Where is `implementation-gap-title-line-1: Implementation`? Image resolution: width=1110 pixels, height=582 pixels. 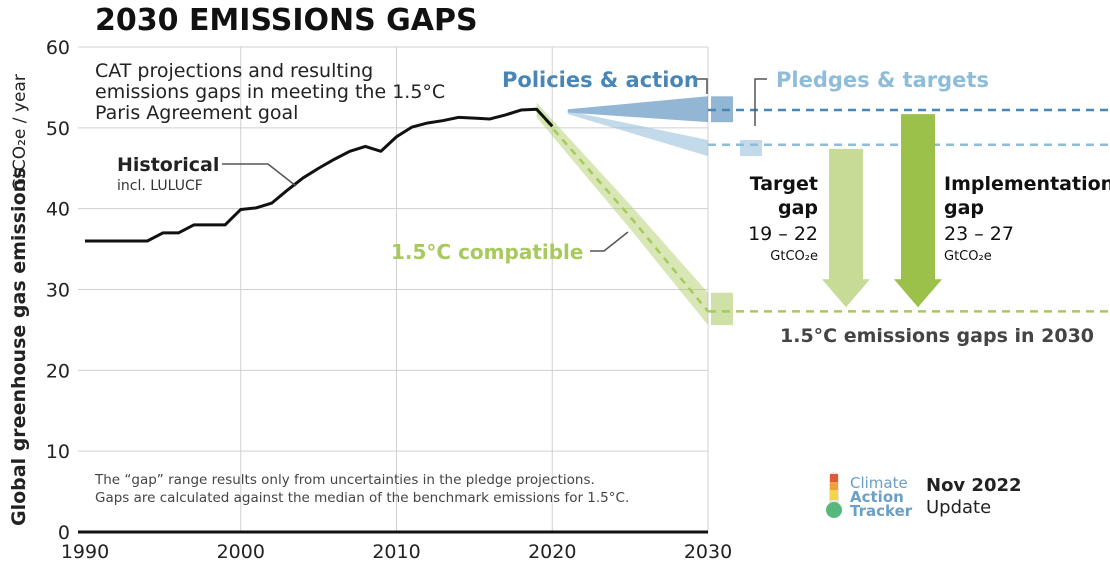
implementation-gap-title-line-1: Implementation is located at coordinates (1027, 184).